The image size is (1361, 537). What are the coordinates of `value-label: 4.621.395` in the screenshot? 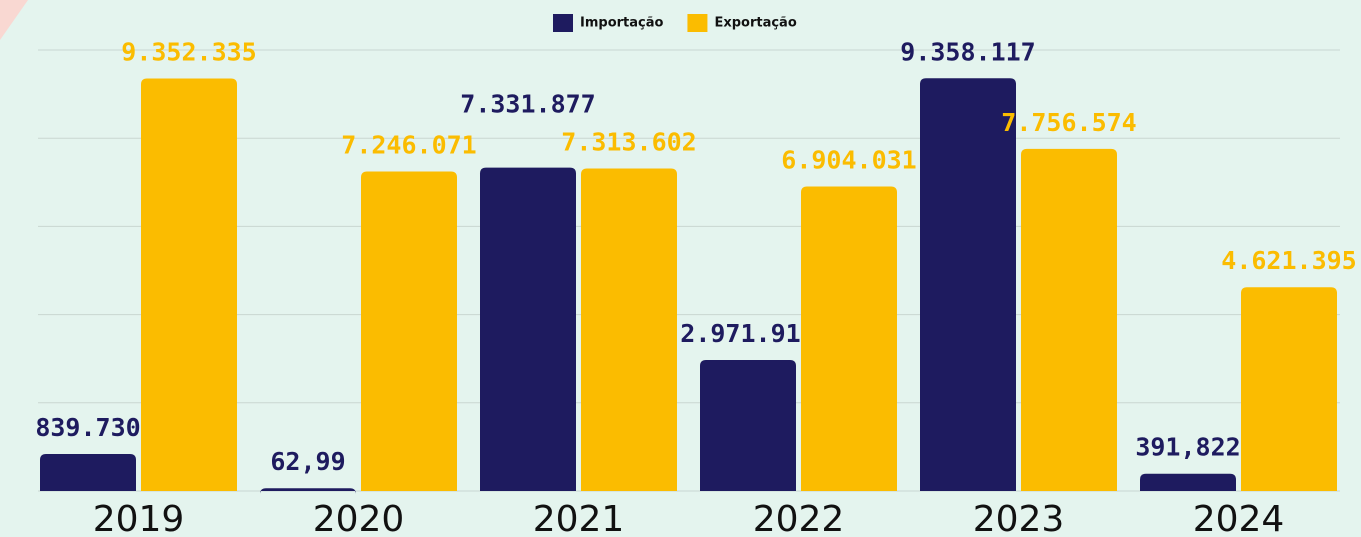 It's located at (1288, 260).